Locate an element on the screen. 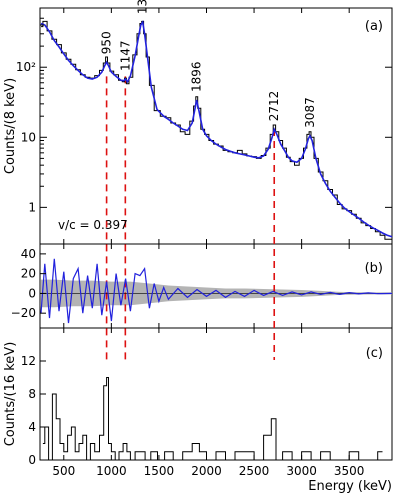 This screenshot has height=502, width=402. panel-b-plot is located at coordinates (216, 291).